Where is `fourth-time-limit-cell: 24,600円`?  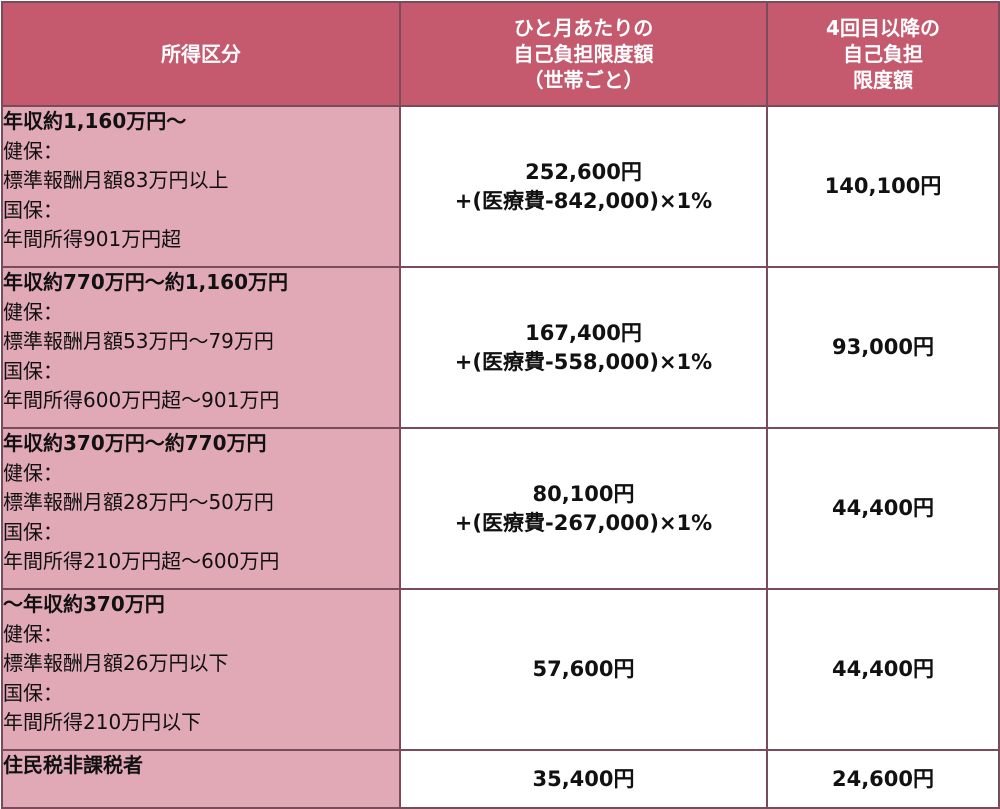 fourth-time-limit-cell: 24,600円 is located at coordinates (883, 779).